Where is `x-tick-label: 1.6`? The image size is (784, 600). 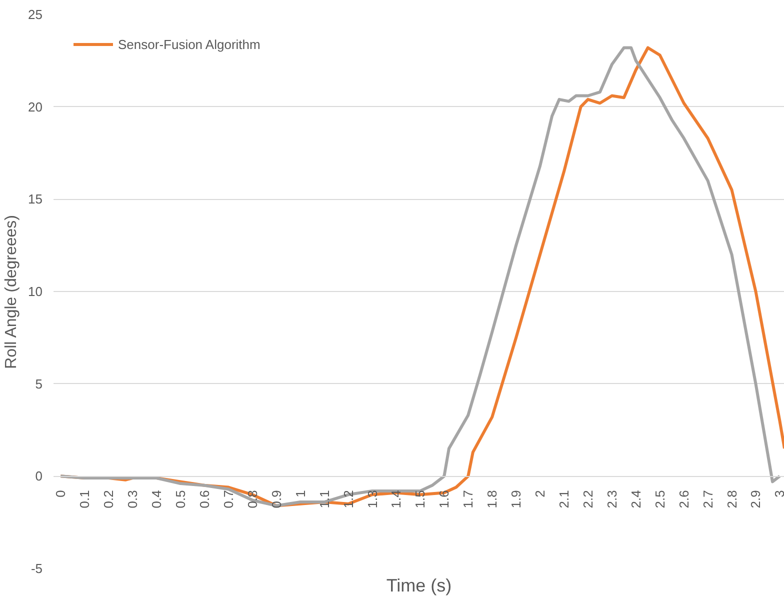
x-tick-label: 1.6 is located at coordinates (444, 499).